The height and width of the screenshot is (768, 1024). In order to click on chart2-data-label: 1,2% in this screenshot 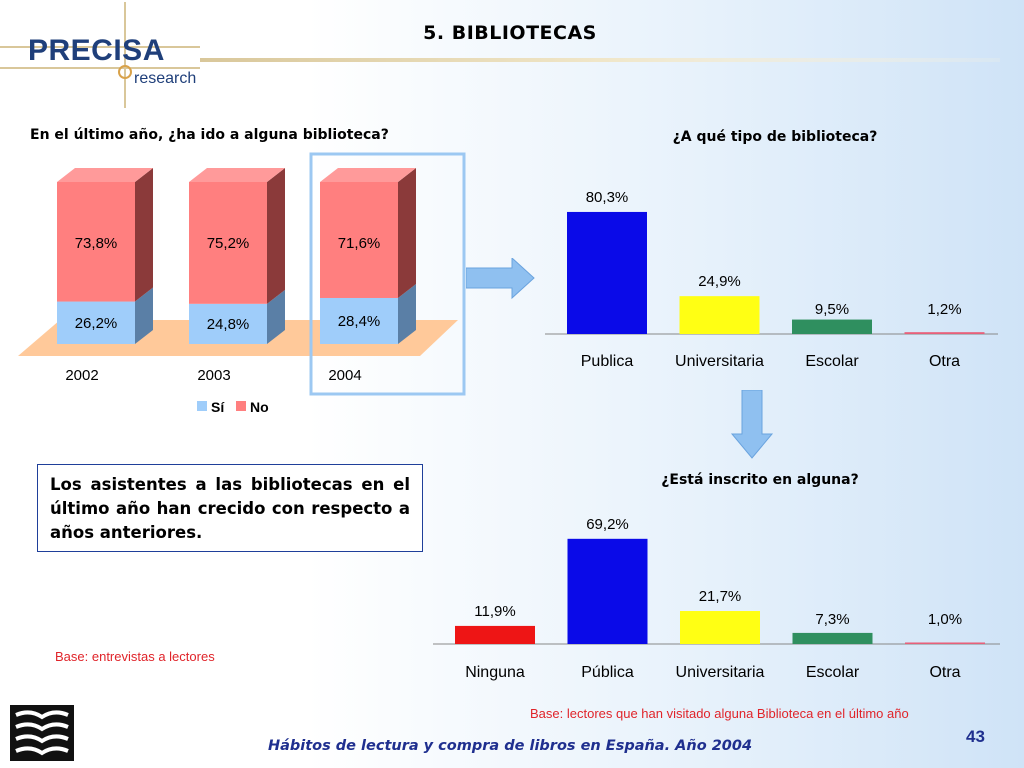, I will do `click(944, 309)`.